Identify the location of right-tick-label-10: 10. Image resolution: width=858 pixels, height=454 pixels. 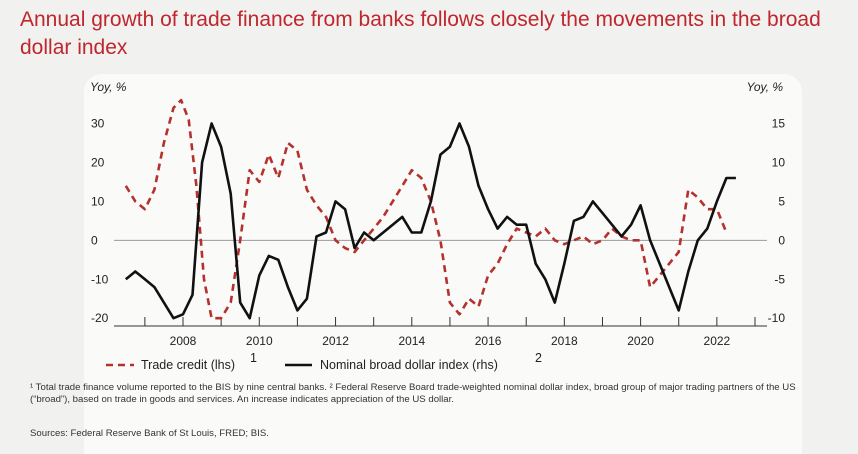
(779, 162).